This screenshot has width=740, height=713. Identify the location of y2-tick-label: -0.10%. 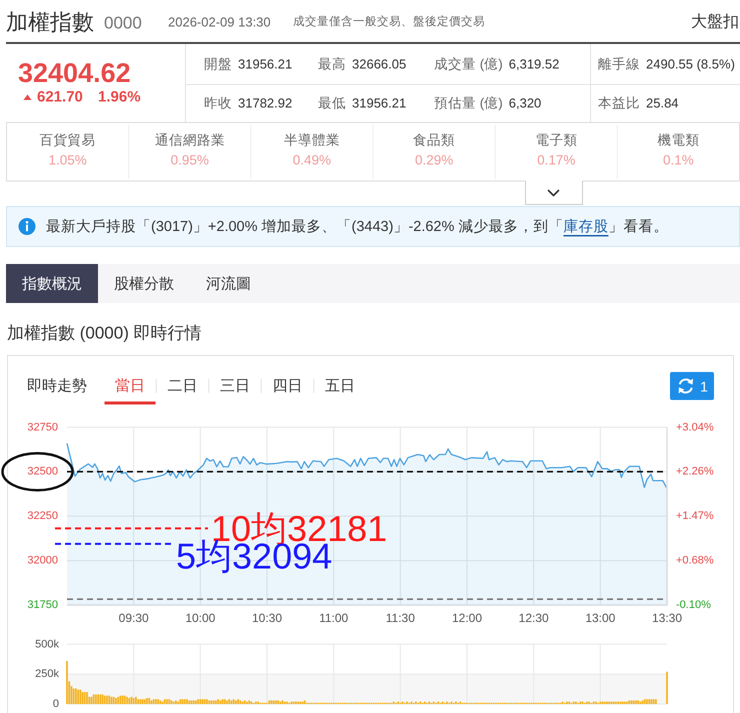
(694, 605).